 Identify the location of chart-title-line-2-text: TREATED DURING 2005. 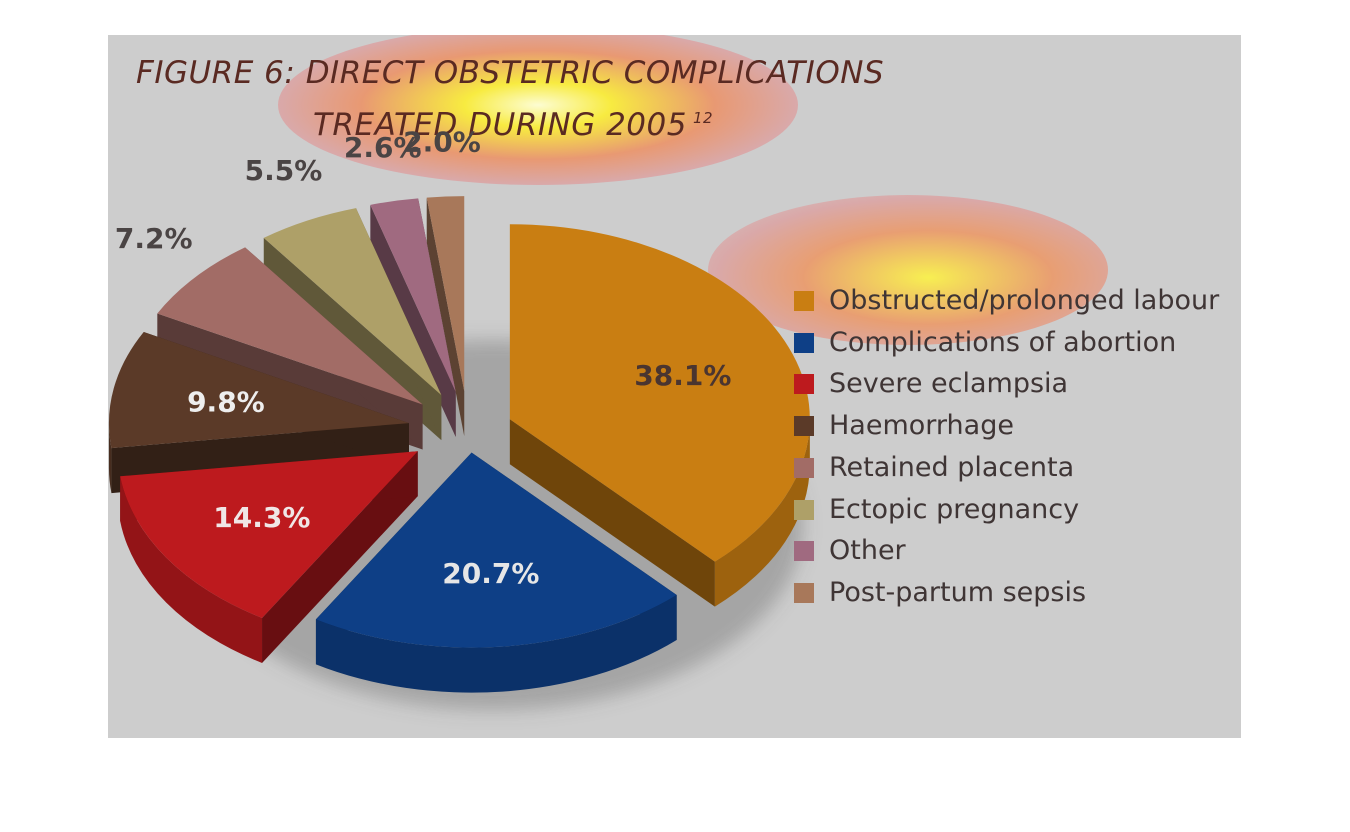
(500, 125).